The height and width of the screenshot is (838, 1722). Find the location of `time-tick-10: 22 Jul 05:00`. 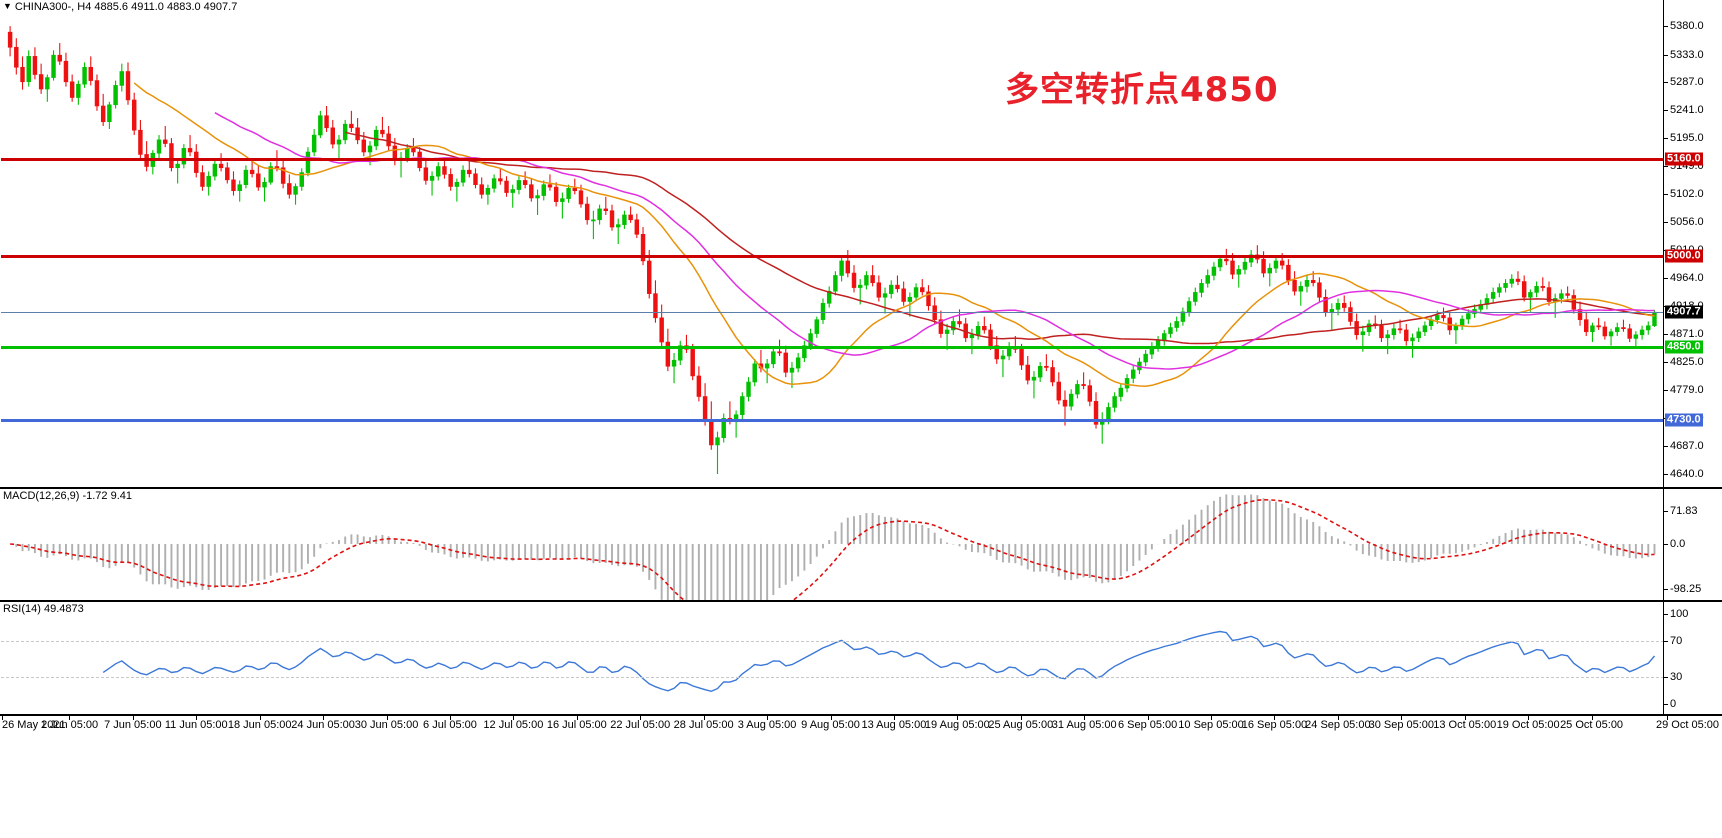

time-tick-10: 22 Jul 05:00 is located at coordinates (640, 725).